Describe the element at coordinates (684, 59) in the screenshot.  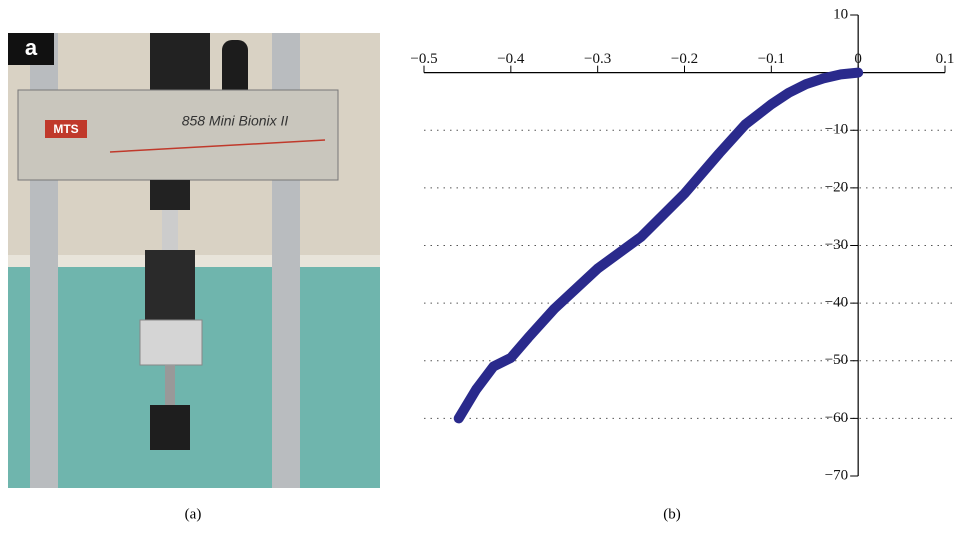
I see `x-tick-label: −0.2` at that location.